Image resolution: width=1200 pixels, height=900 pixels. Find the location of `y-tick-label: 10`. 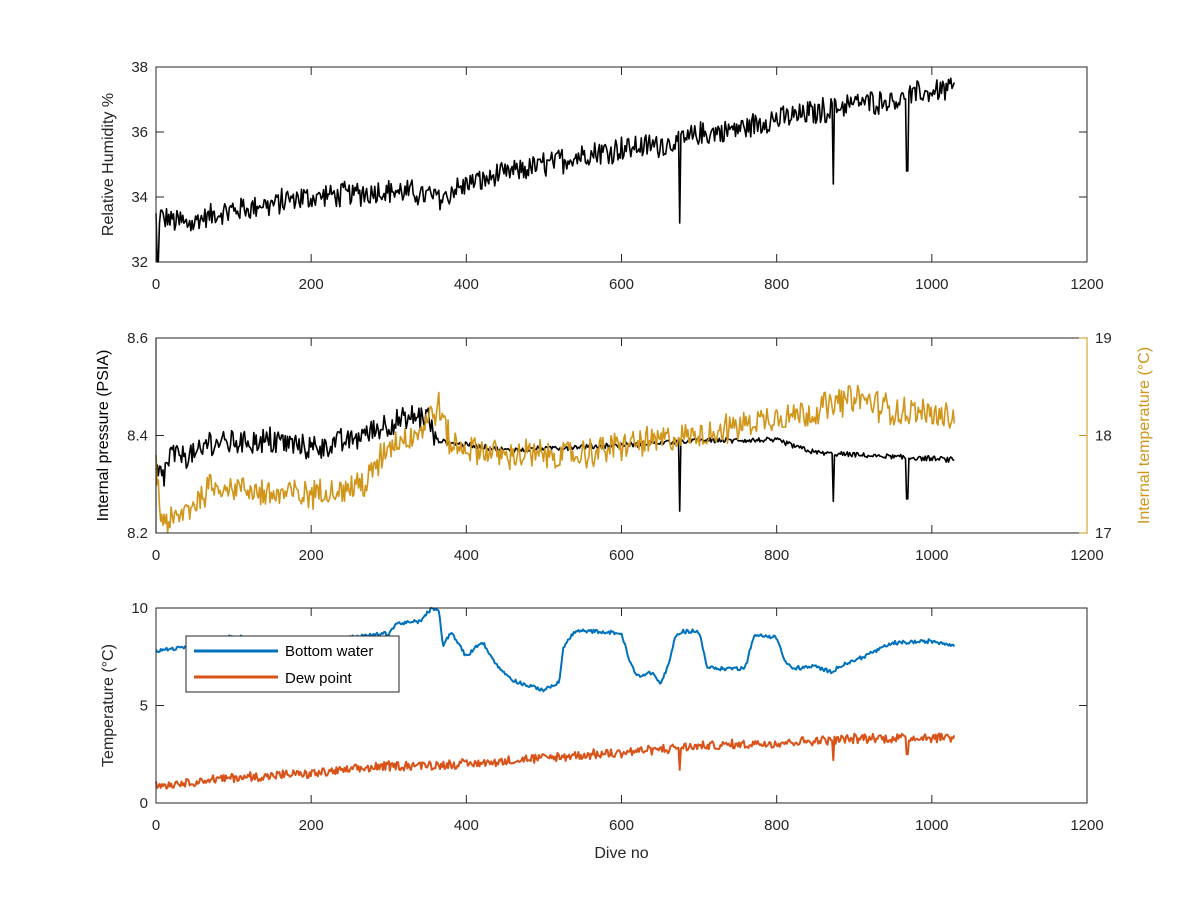

y-tick-label: 10 is located at coordinates (139, 608).